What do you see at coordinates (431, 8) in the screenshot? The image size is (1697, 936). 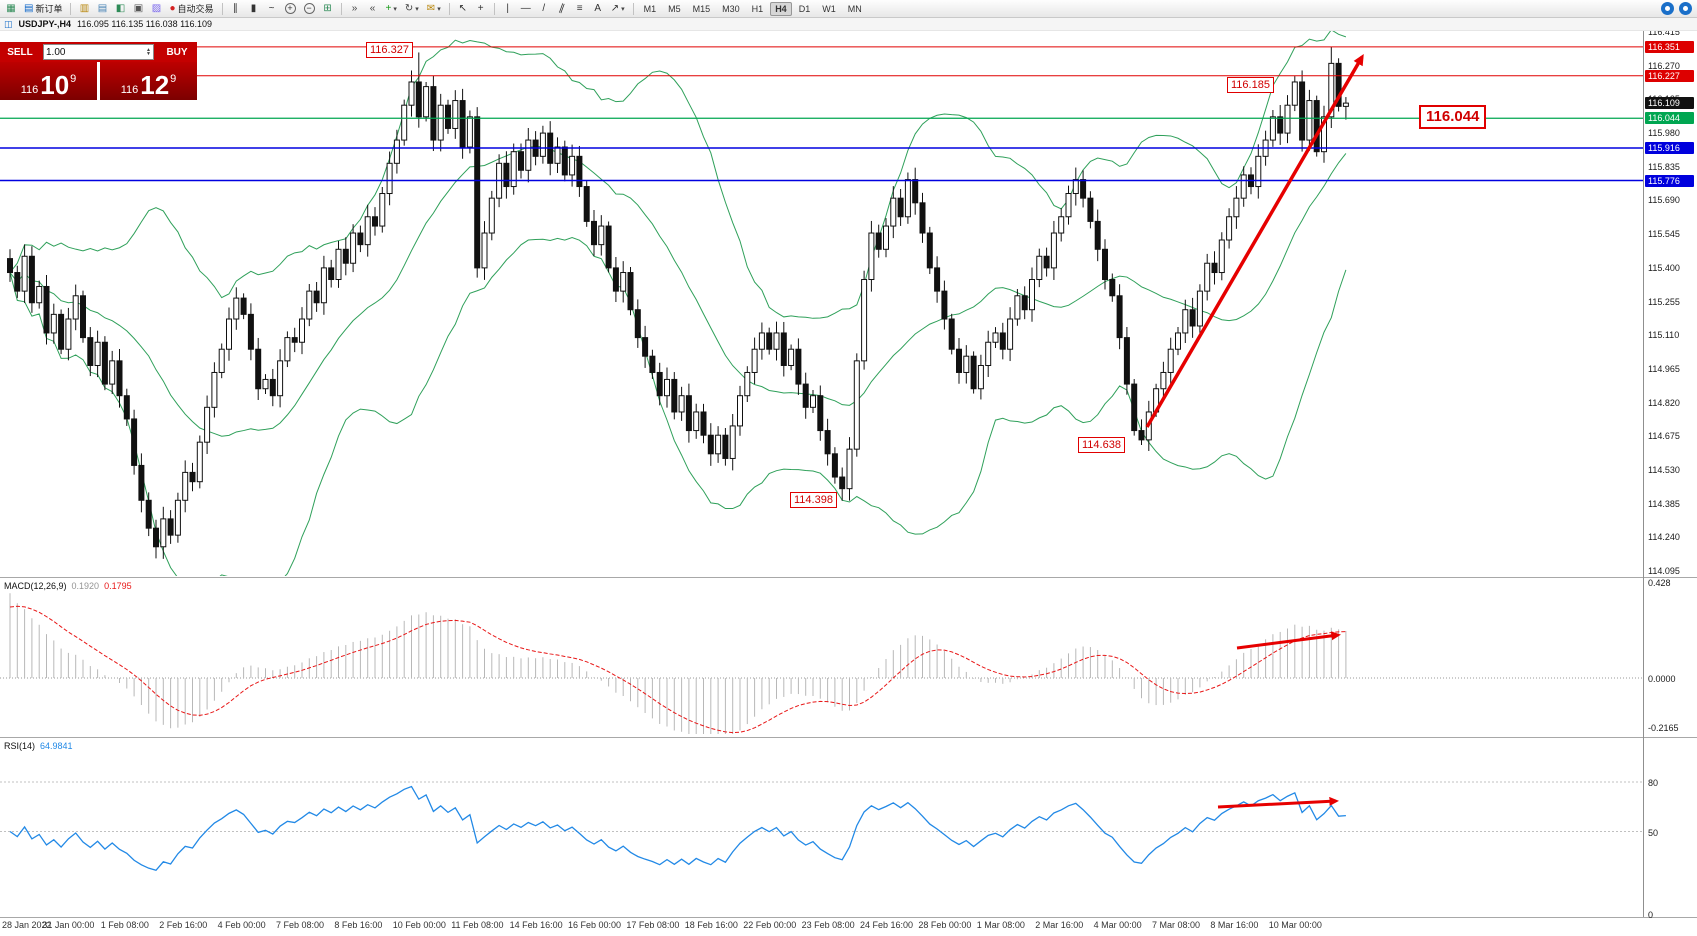 I see `templates-icon: ✉` at bounding box center [431, 8].